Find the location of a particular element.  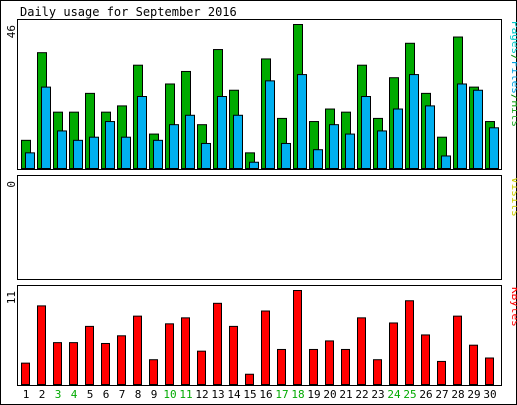

day-label-10: 10 is located at coordinates (169, 394).